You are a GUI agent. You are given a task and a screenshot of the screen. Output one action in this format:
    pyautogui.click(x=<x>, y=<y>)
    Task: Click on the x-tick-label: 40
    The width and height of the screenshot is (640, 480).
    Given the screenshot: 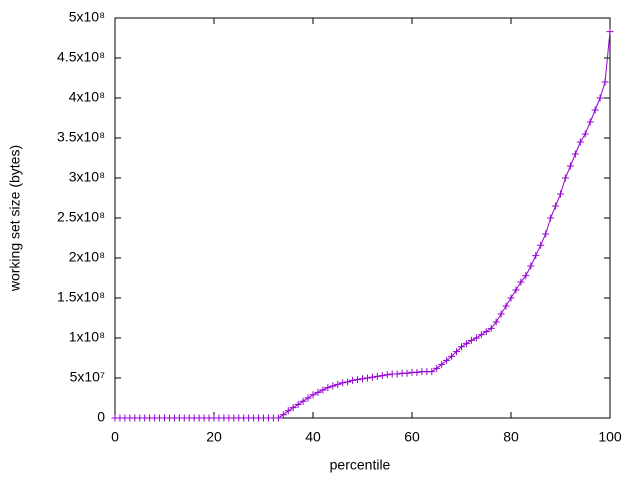 What is the action you would take?
    pyautogui.click(x=313, y=437)
    